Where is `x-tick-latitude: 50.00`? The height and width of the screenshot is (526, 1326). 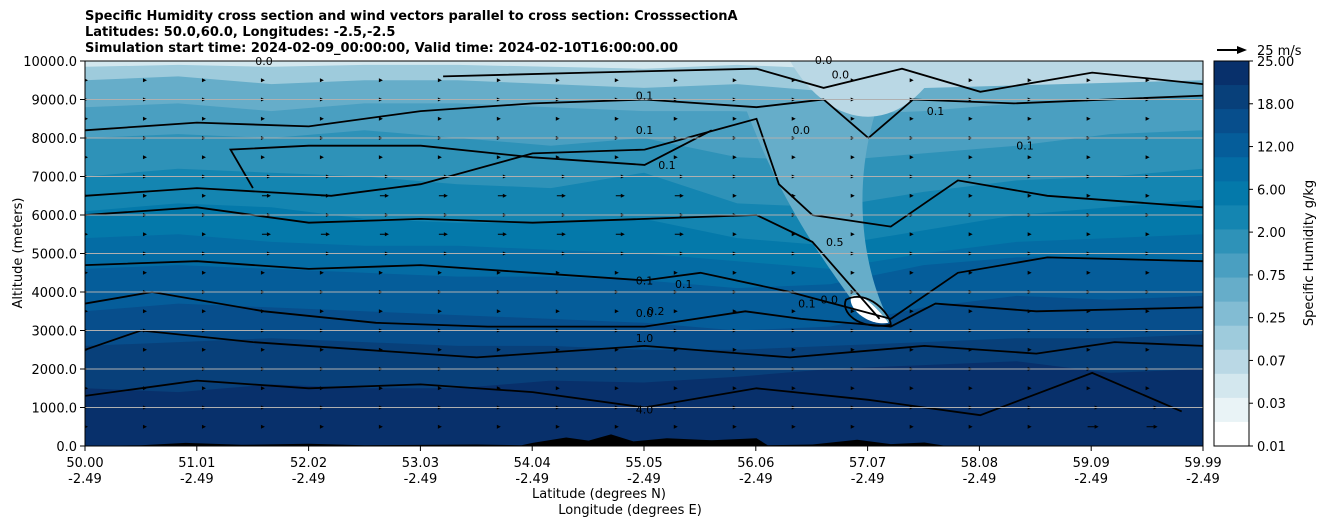
x-tick-latitude: 50.00 is located at coordinates (84, 463).